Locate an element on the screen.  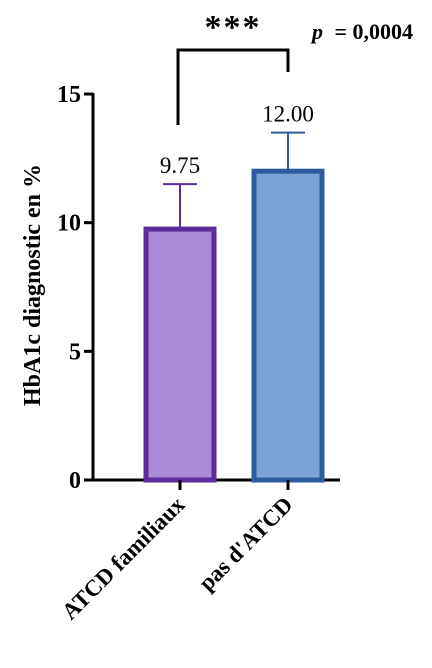
significance-annotation: *** p = 0,0004 is located at coordinates (294, 67).